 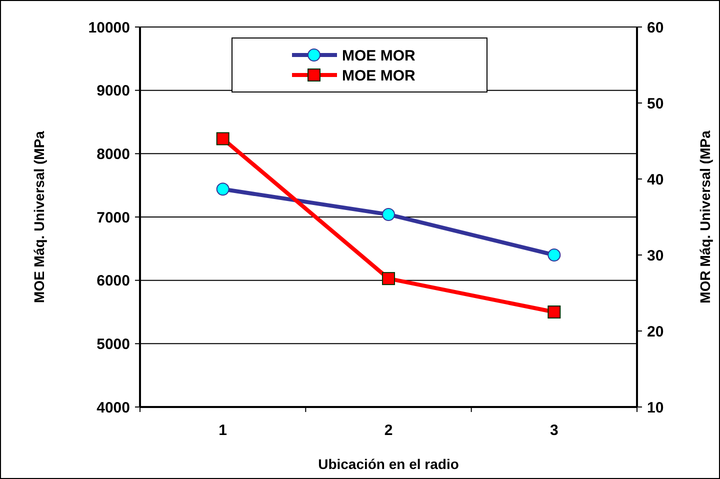 What do you see at coordinates (113, 154) in the screenshot?
I see `y-tick-label: 8000` at bounding box center [113, 154].